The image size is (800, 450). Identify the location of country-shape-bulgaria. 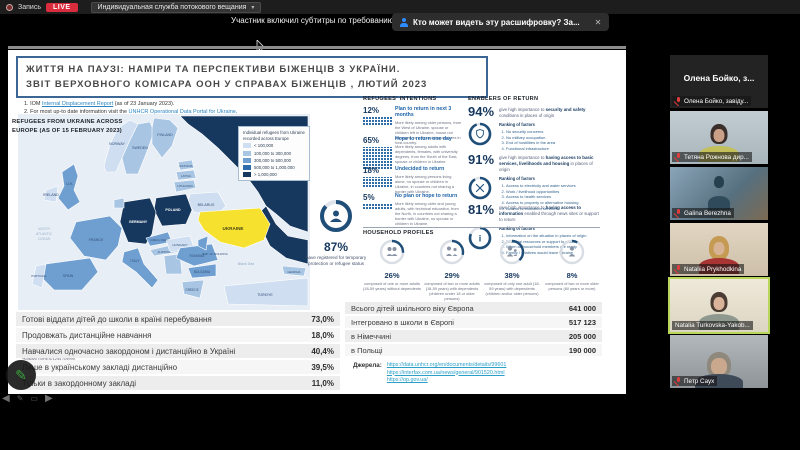
(202, 271).